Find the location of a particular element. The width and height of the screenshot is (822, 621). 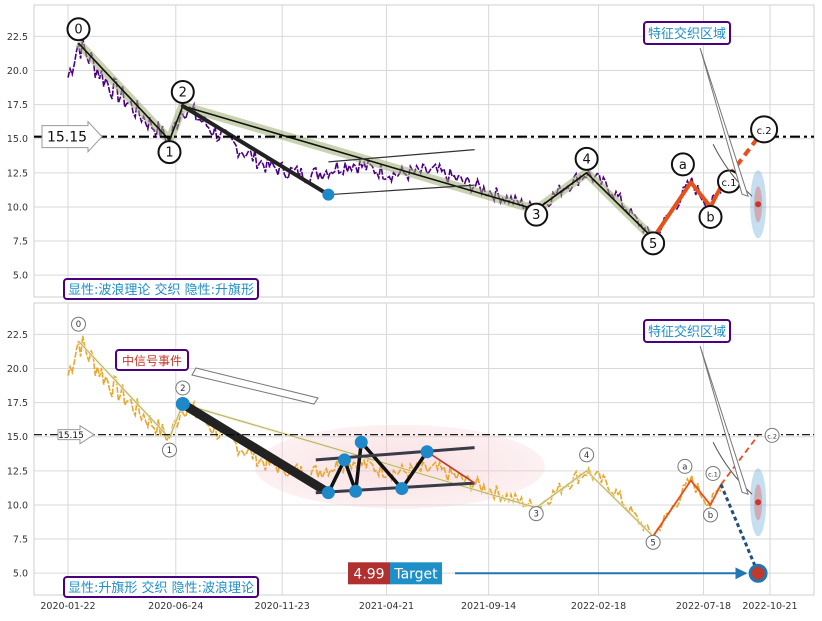

top-y-axis: 5.0 7.5 10.0 12.5 15.0 17.5 20.0 22.5 is located at coordinates (17, 157).